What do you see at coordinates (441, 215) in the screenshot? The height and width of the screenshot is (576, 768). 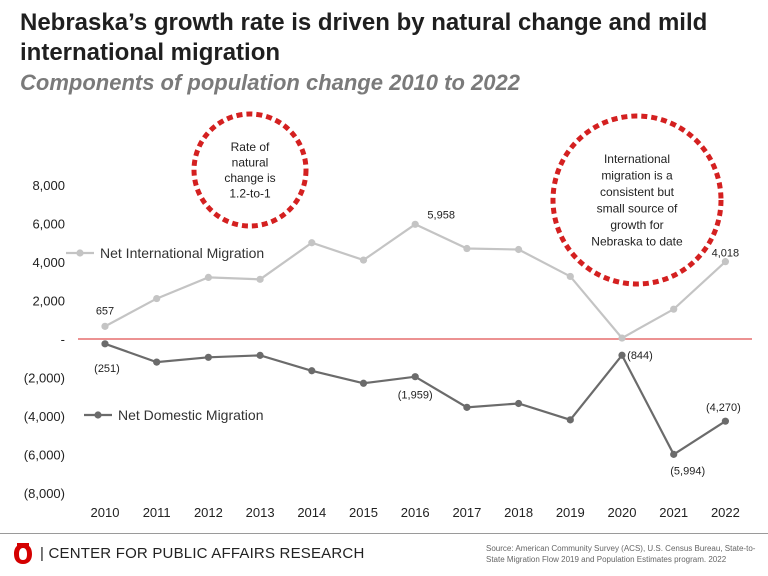 I see `data-label: 5,958` at bounding box center [441, 215].